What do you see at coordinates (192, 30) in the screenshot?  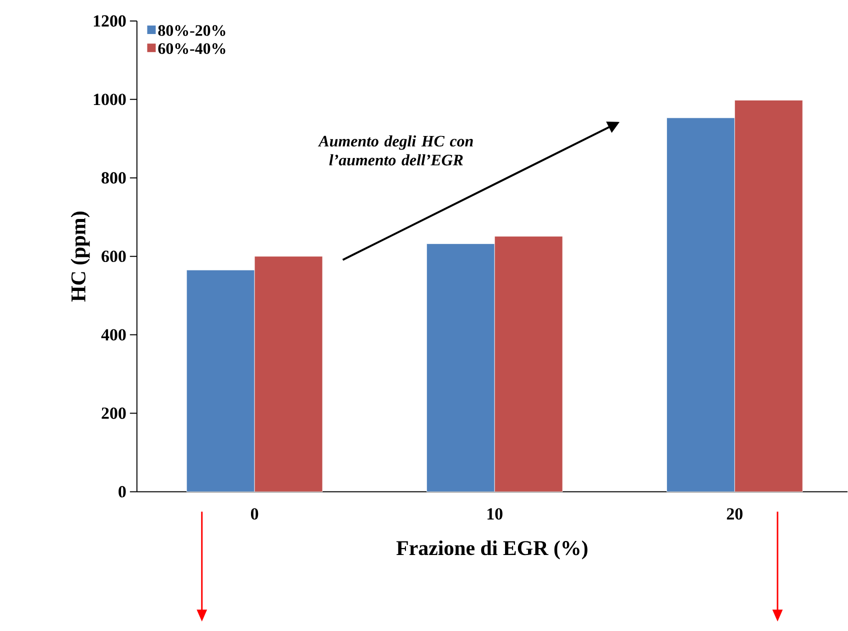 I see `legend-label: 80%-20%` at bounding box center [192, 30].